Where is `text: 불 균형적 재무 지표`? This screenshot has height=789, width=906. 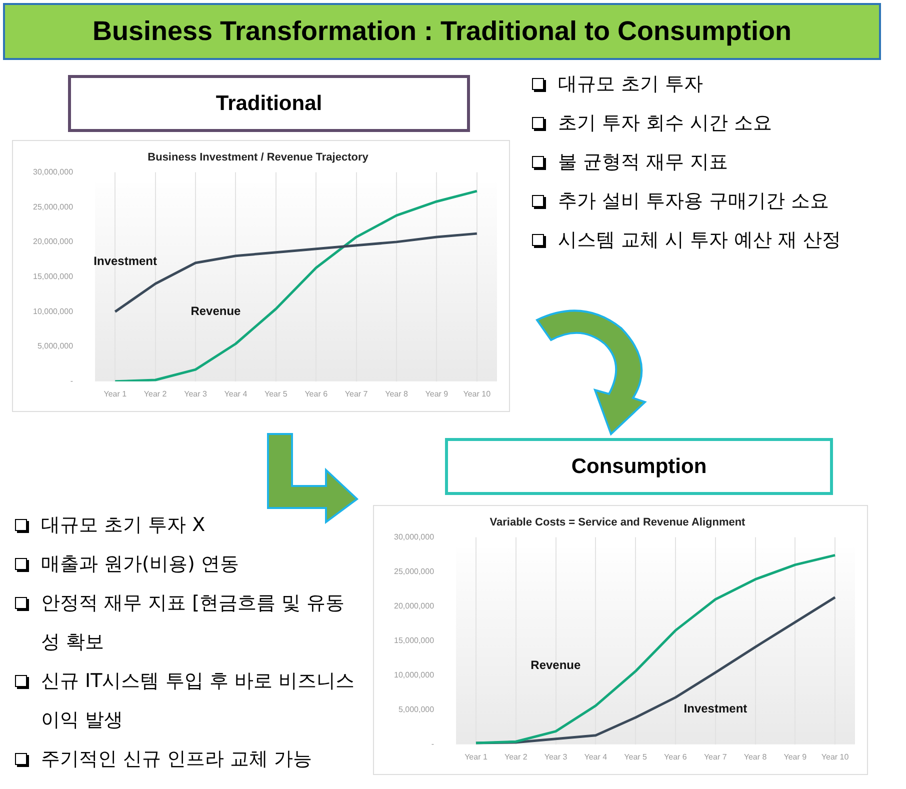
text: 불 균형적 재무 지표 is located at coordinates (643, 162).